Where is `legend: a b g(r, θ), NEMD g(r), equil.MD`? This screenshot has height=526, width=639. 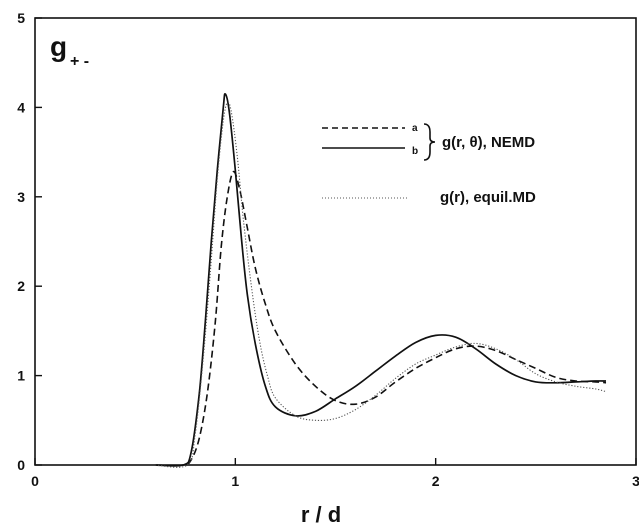
legend: a b g(r, θ), NEMD g(r), equil.MD is located at coordinates (429, 164).